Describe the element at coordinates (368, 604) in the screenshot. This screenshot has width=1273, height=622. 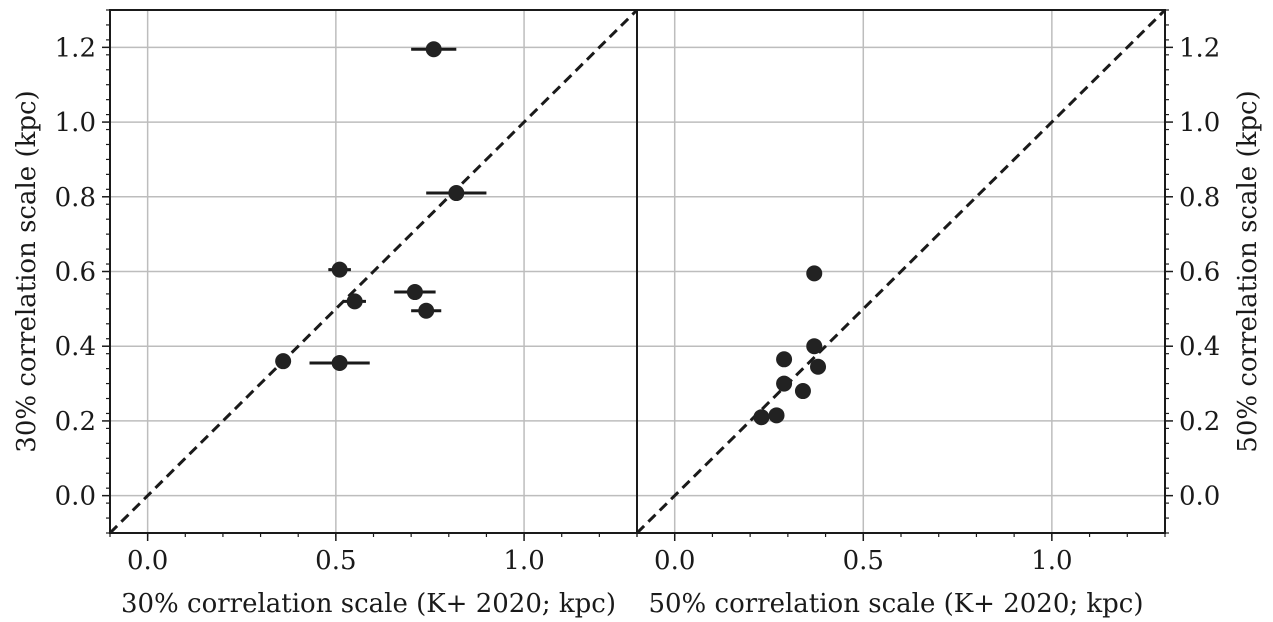
I see `x-axis-title: 30% correlation scale (K+ 2020; kpc)` at that location.